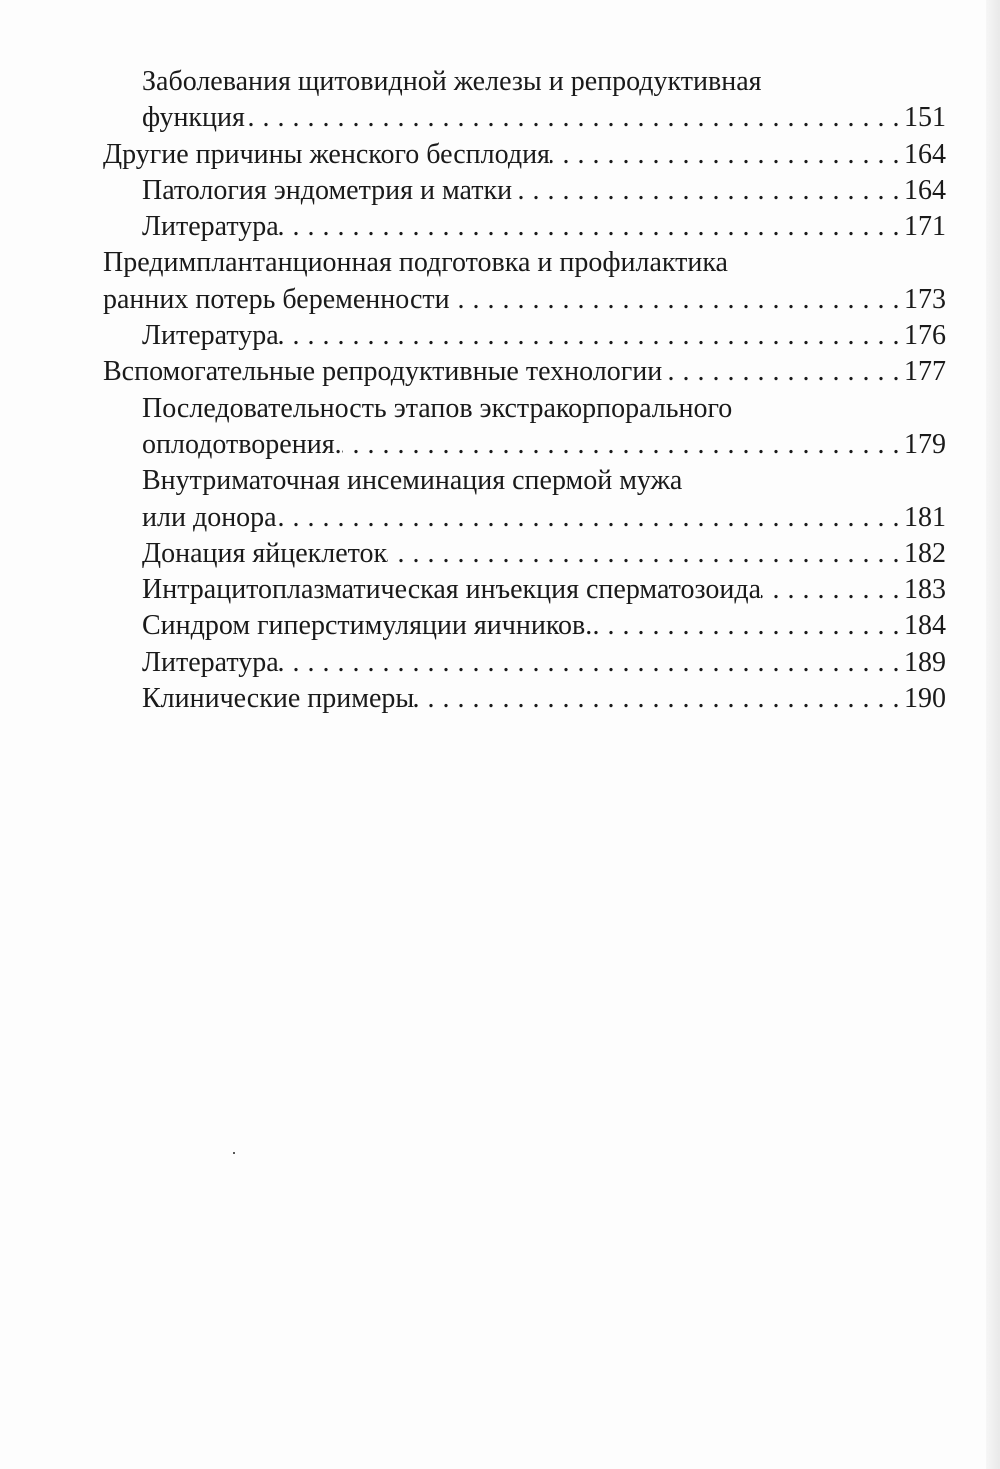 The width and height of the screenshot is (1000, 1469). I want to click on toc-entry-title: Другие причины женского бесплодия, so click(326, 154).